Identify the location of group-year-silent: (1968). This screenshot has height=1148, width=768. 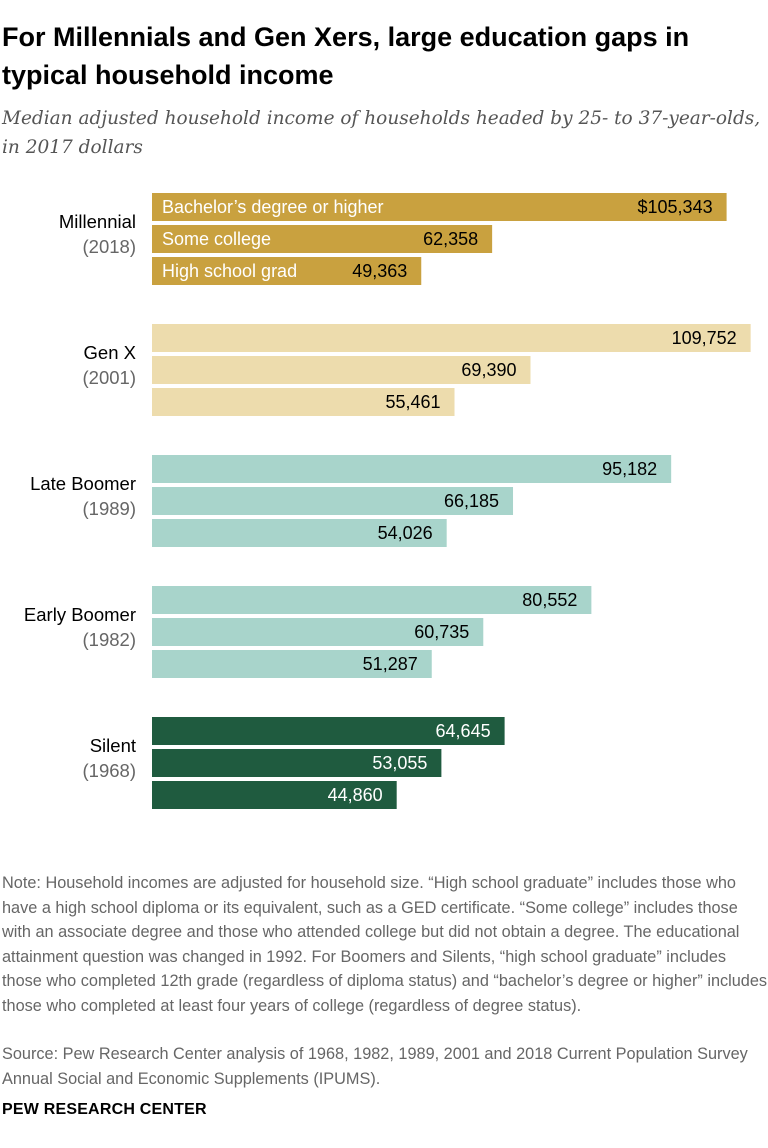
(109, 770).